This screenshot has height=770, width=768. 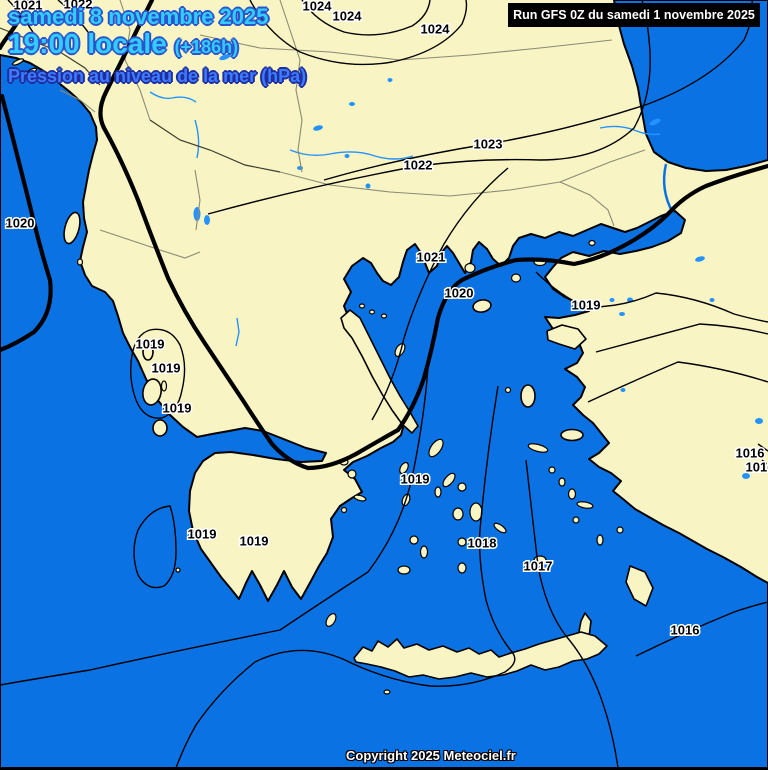 I want to click on leros-island, so click(x=562, y=482).